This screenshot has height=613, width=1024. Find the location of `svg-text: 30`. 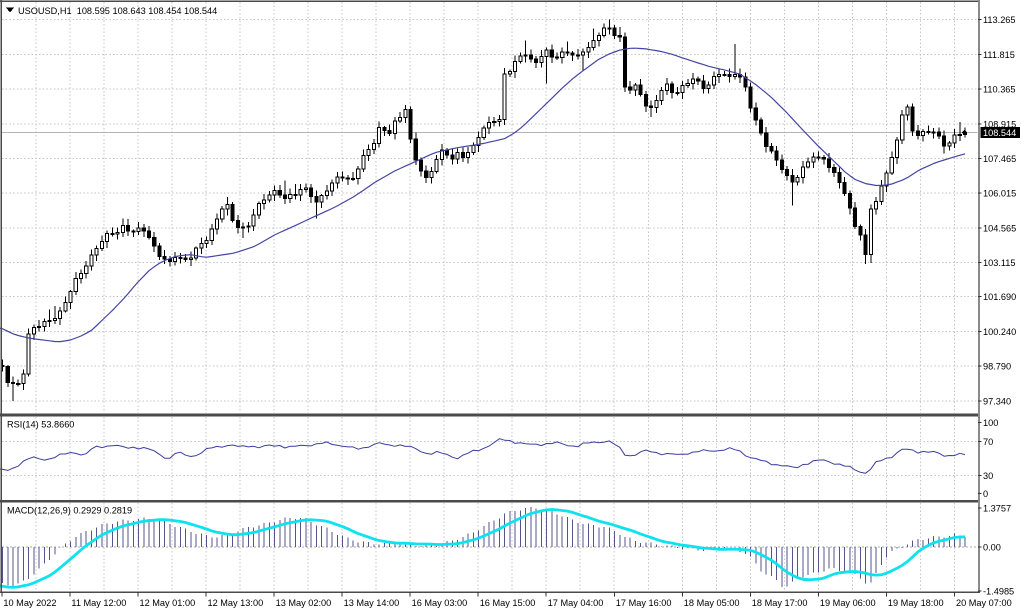

svg-text: 30 is located at coordinates (988, 476).